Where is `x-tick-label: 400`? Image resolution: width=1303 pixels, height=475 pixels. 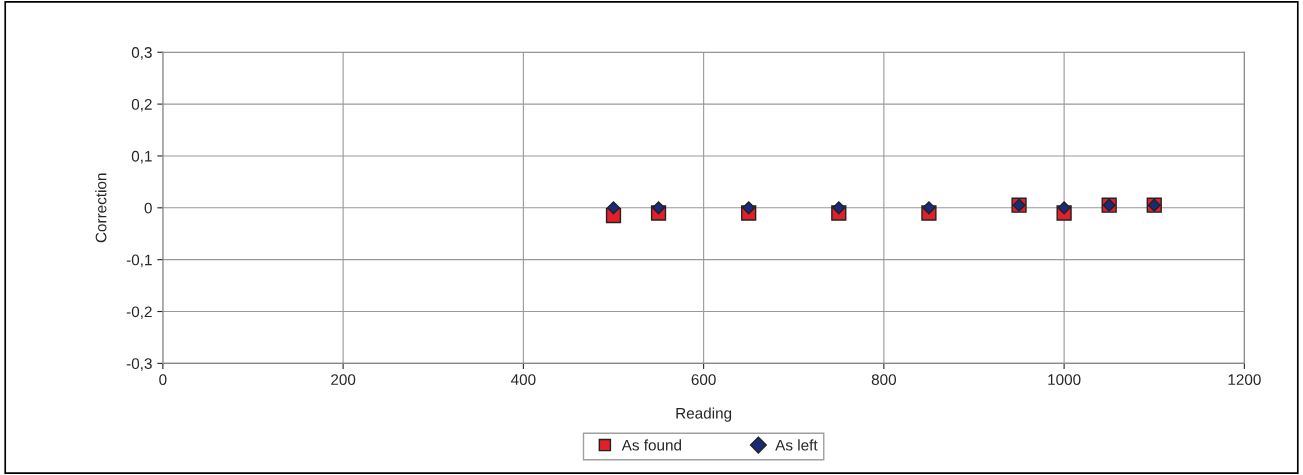 x-tick-label: 400 is located at coordinates (523, 380).